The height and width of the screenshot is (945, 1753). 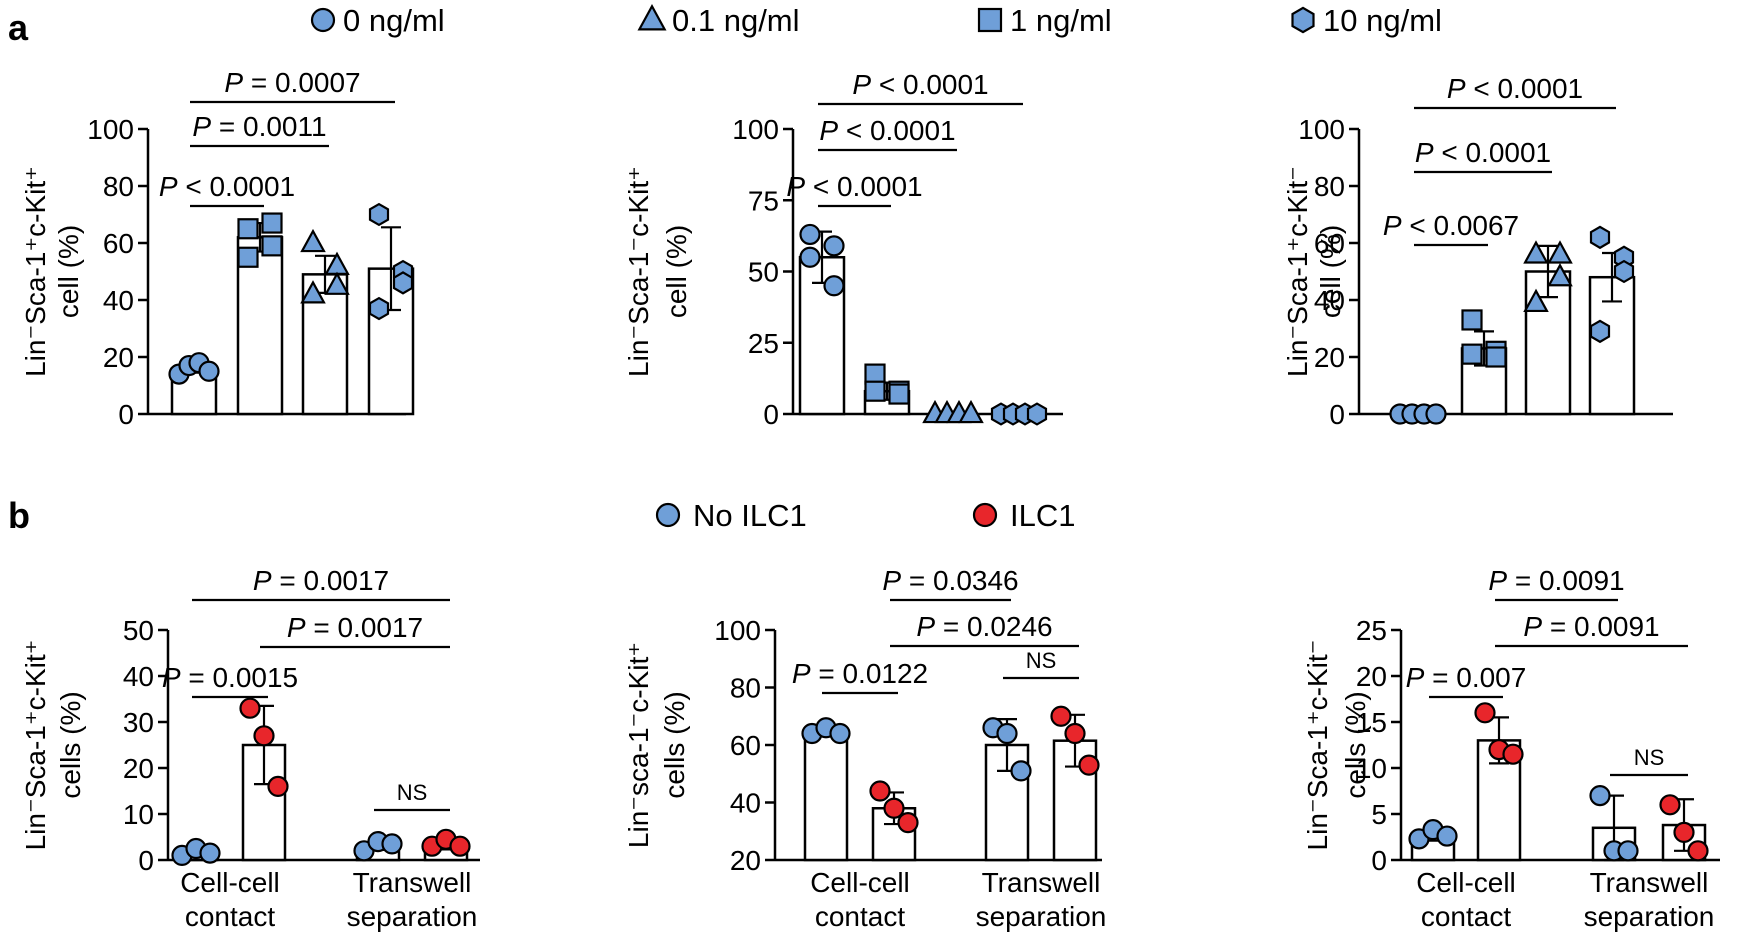 I want to click on p-value-text: = 0.007, so click(x=1475, y=677).